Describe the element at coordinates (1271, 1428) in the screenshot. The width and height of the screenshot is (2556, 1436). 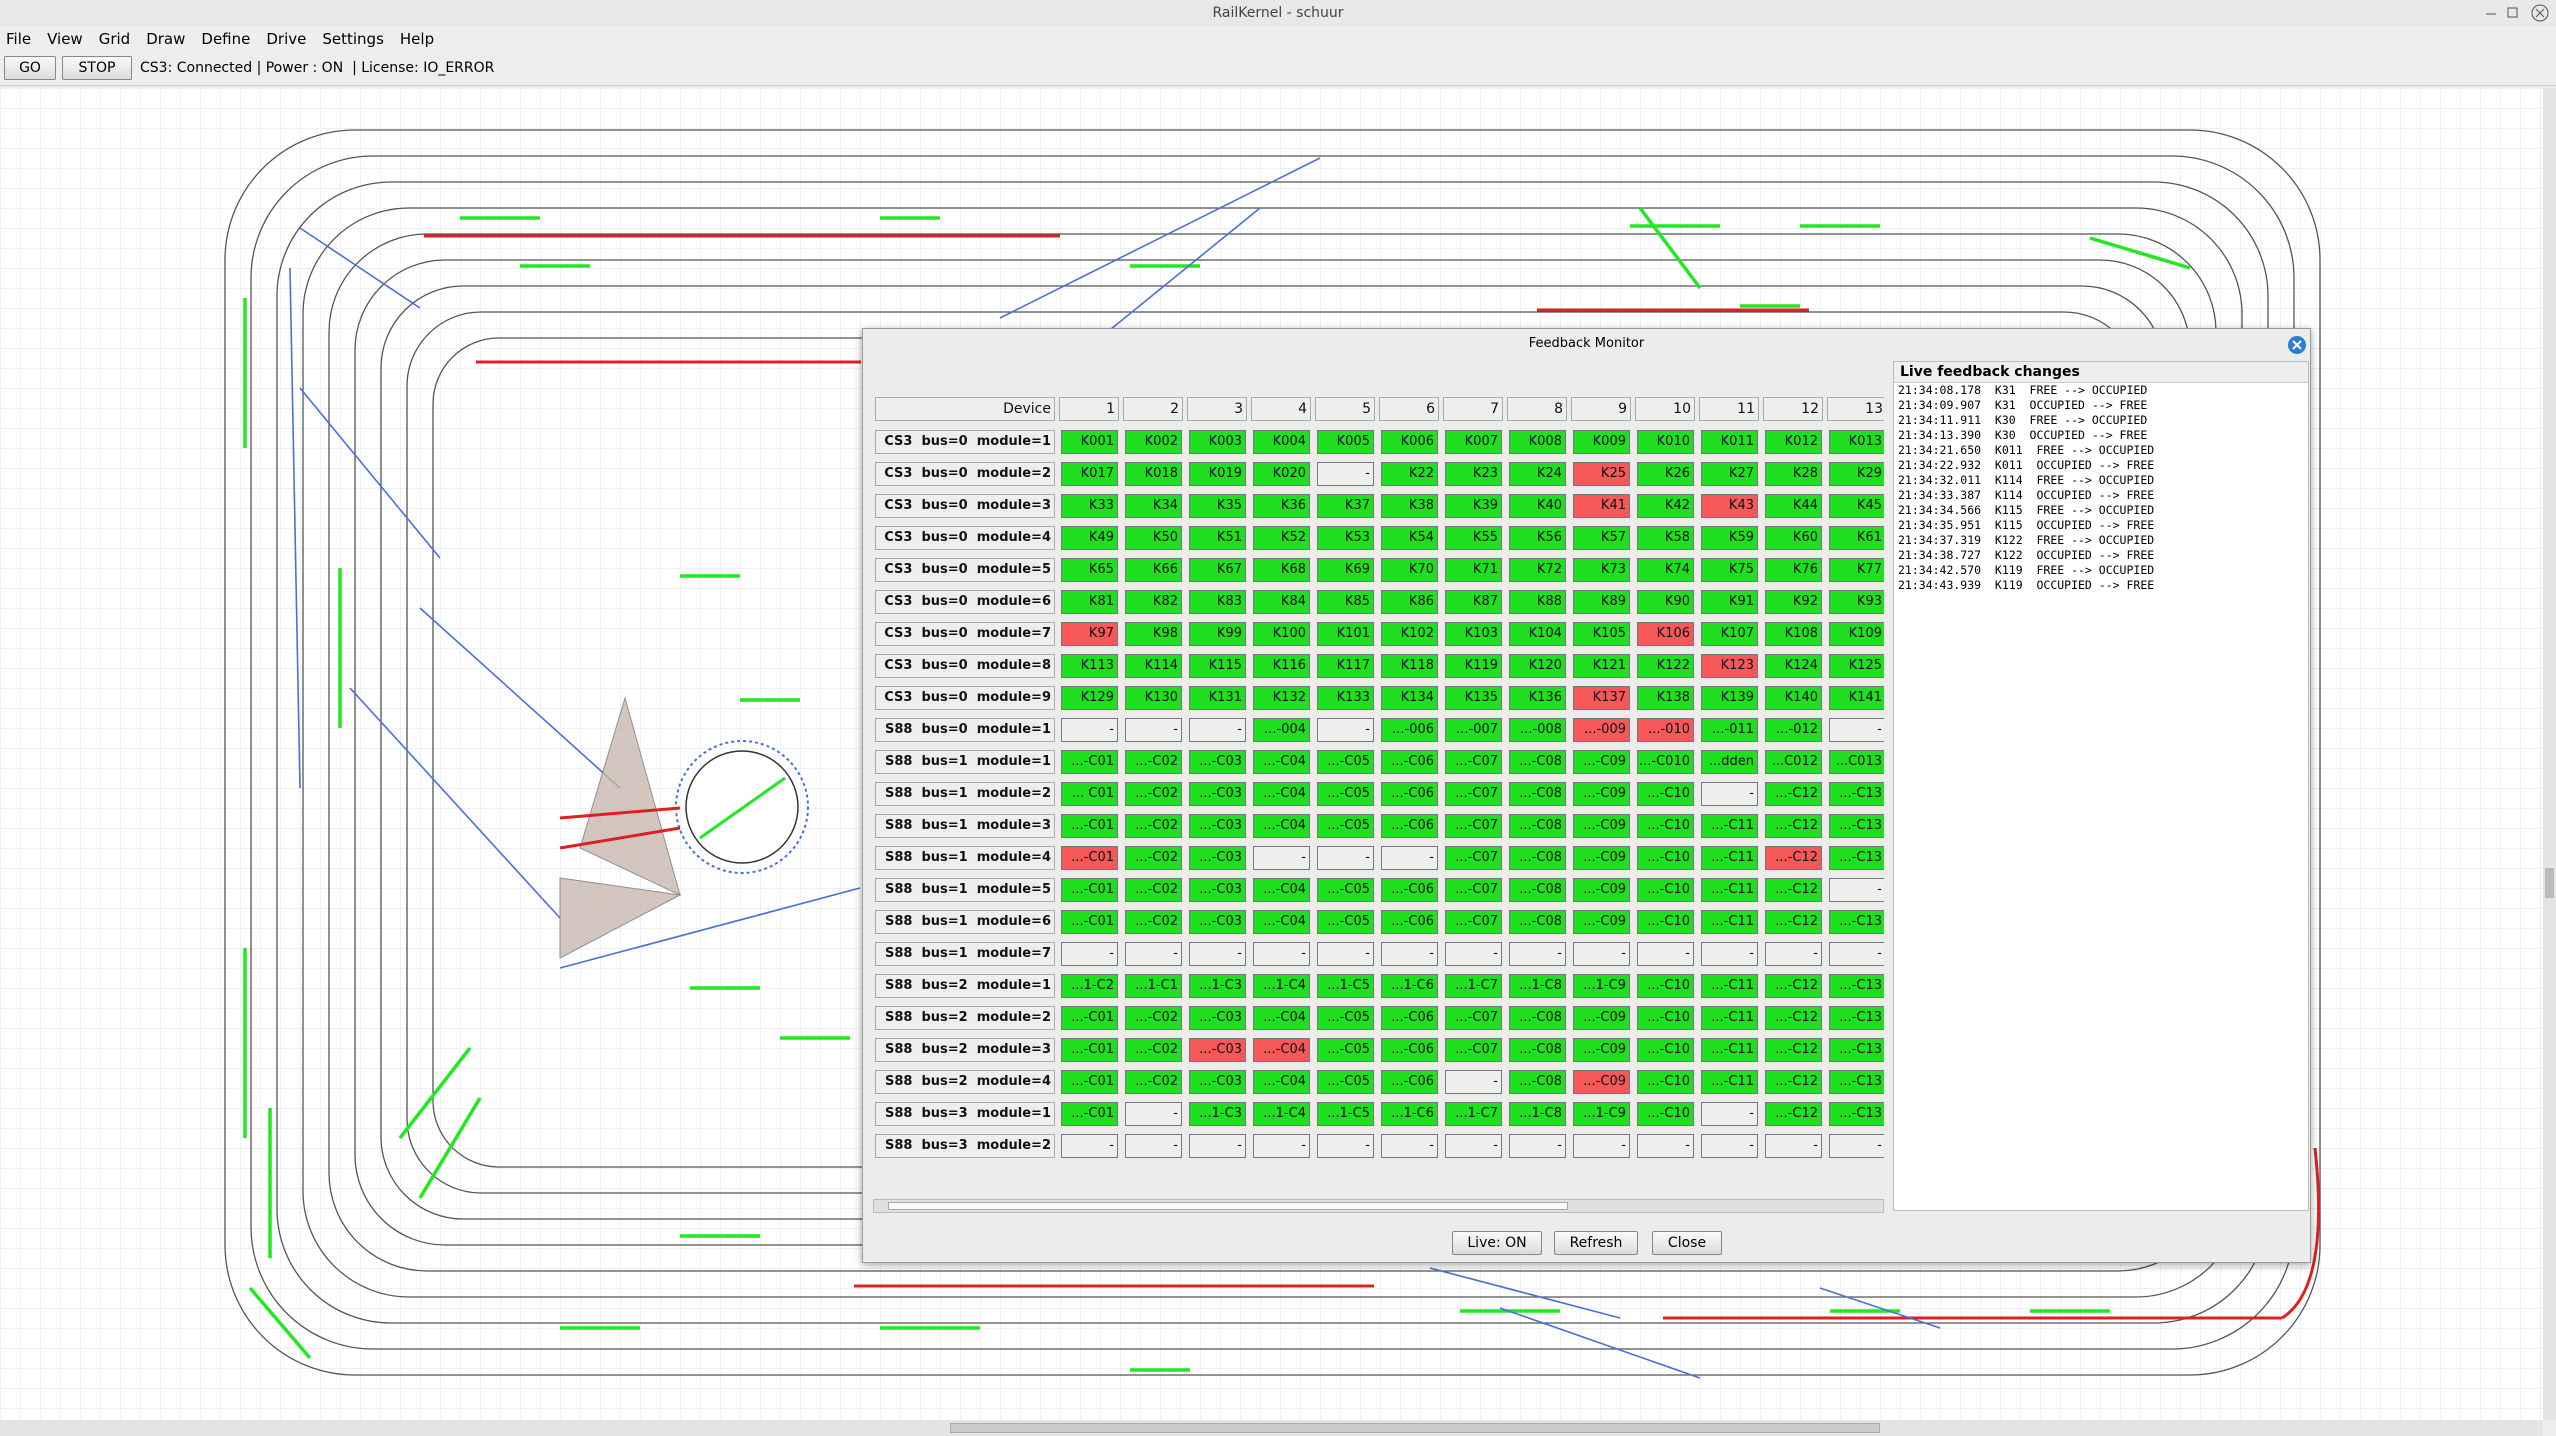
I see `h-scrollbar` at that location.